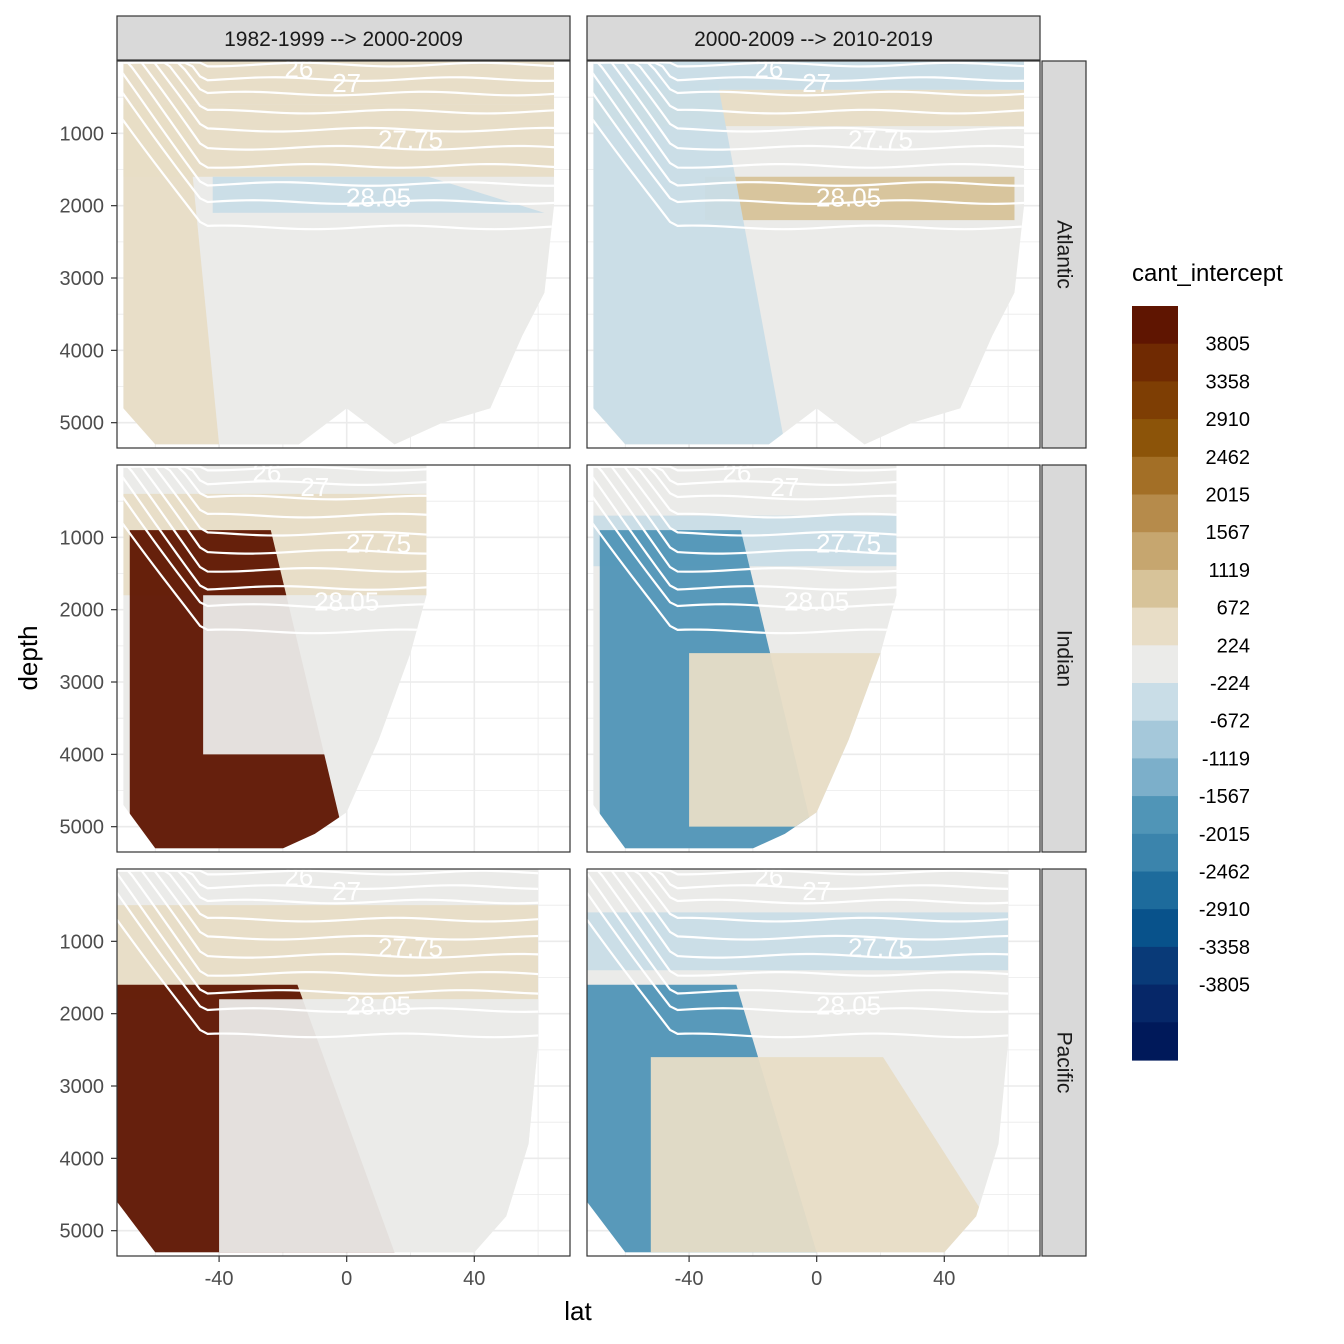 The image size is (1344, 1344). Describe the element at coordinates (1207, 273) in the screenshot. I see `legend-title: cant_intercept` at that location.